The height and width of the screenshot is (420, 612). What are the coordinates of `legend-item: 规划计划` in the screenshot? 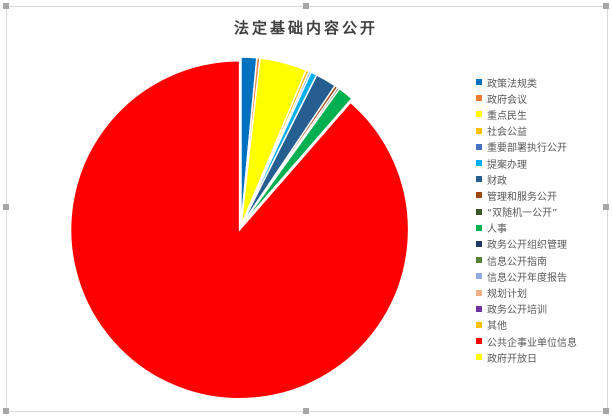 It's located at (526, 292).